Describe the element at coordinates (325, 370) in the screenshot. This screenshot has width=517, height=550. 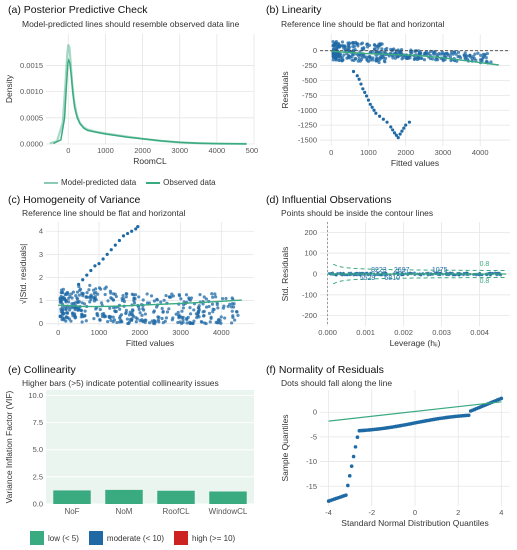
I see `panel-f-title: (f) Normality of Residuals` at that location.